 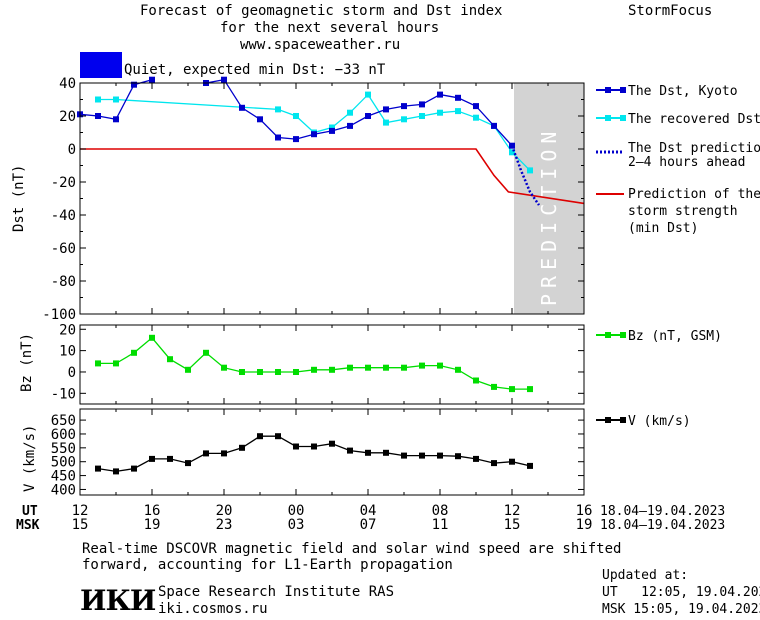 I want to click on bz-panel-frame, so click(x=332, y=364).